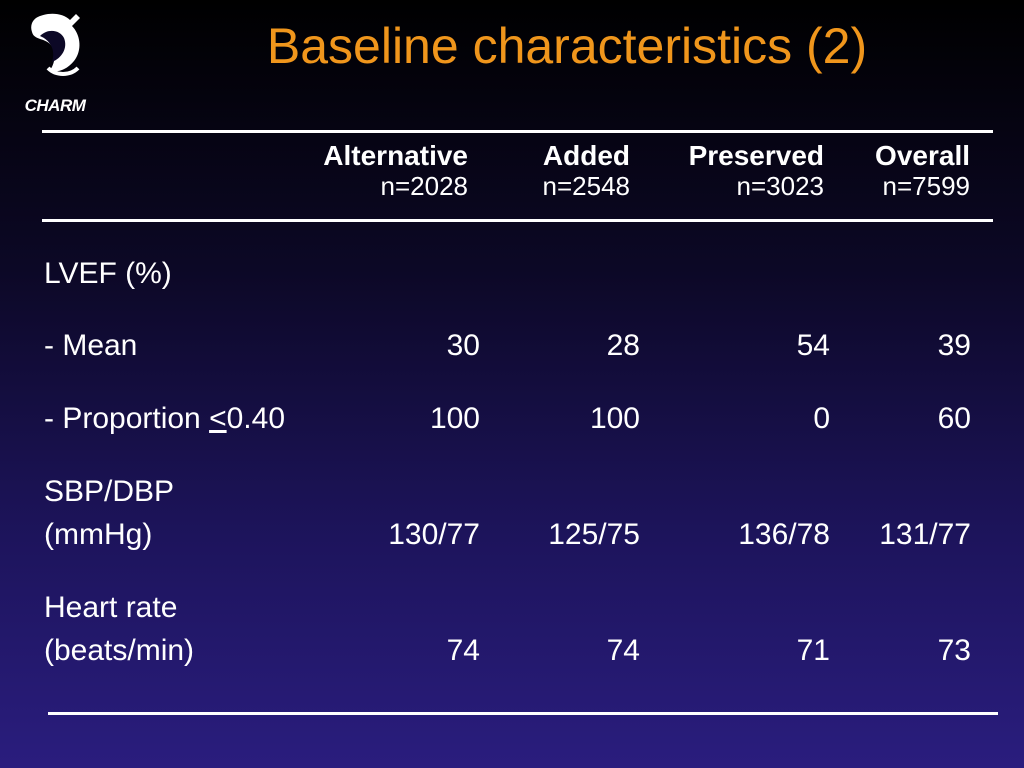 The image size is (1024, 768). What do you see at coordinates (594, 534) in the screenshot?
I see `cell-added: 125/75` at bounding box center [594, 534].